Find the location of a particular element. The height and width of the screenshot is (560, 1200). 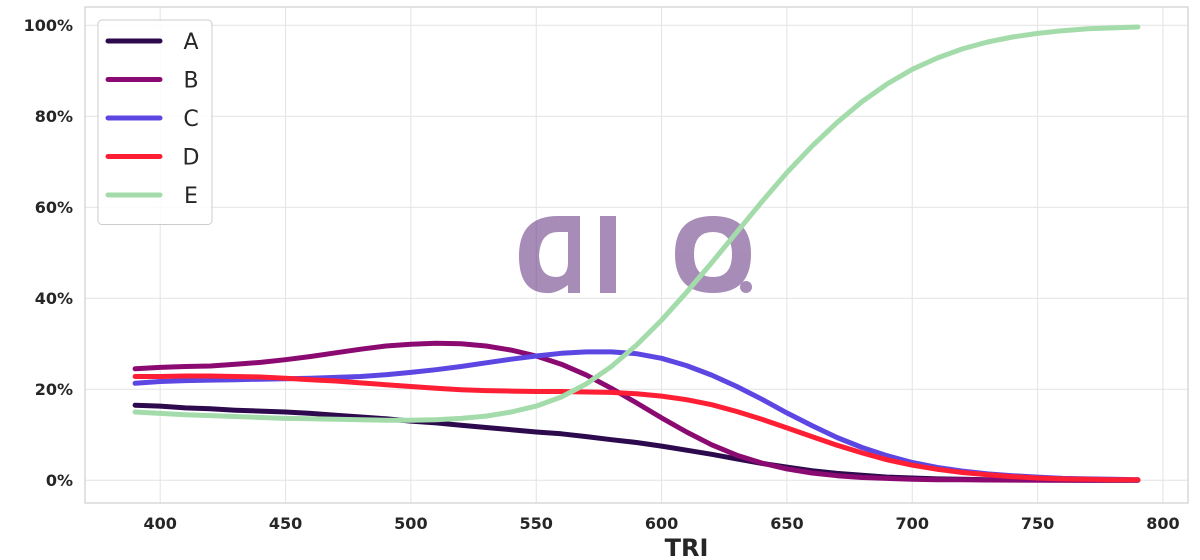

watermark-dot is located at coordinates (746, 287).